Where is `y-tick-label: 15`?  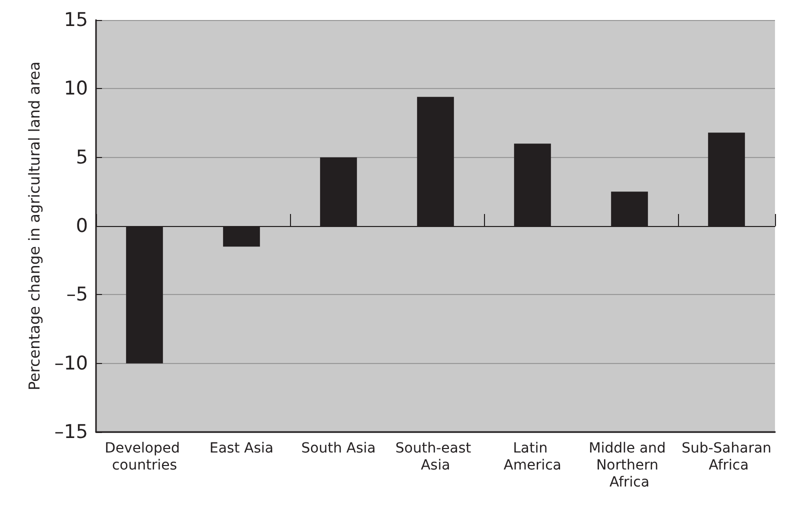 y-tick-label: 15 is located at coordinates (76, 20).